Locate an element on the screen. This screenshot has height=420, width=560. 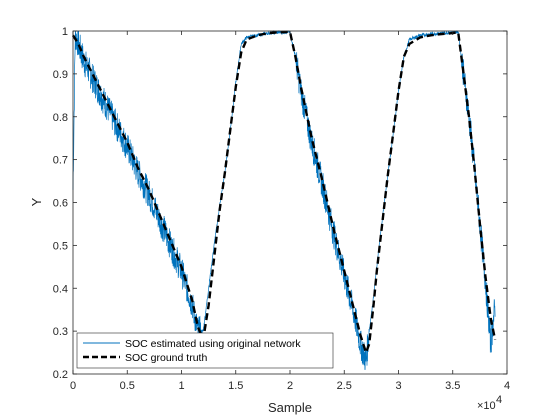
x-tick-label: 4 is located at coordinates (507, 386).